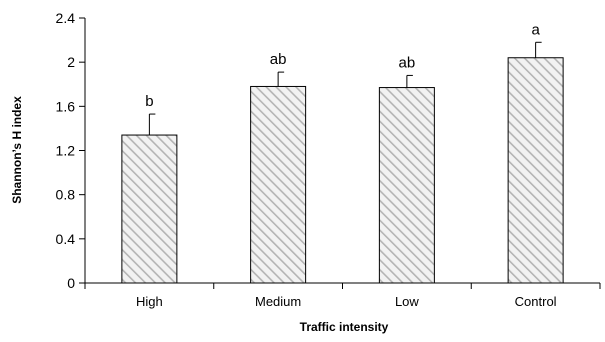  What do you see at coordinates (535, 29) in the screenshot?
I see `significance-label: a` at bounding box center [535, 29].